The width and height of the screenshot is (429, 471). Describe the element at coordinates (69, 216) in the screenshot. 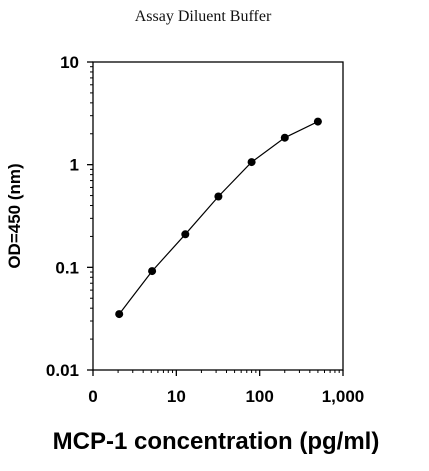

I see `y-axis: 0.01 0.1 1 10` at that location.